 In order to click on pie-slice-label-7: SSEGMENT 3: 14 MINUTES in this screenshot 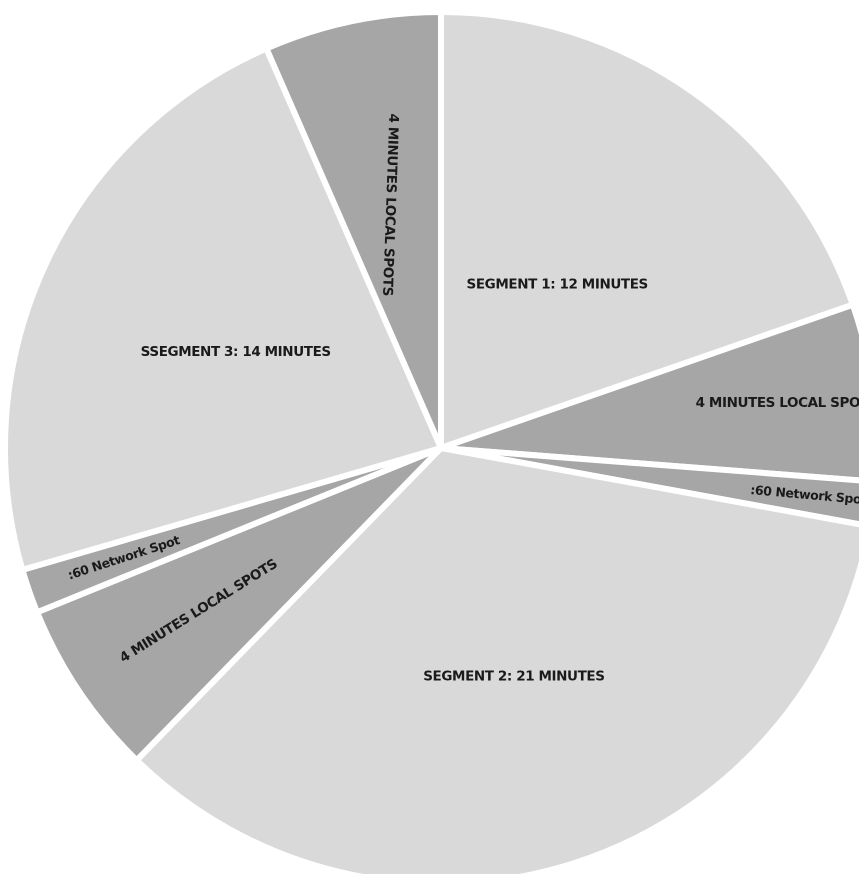, I will do `click(236, 352)`.